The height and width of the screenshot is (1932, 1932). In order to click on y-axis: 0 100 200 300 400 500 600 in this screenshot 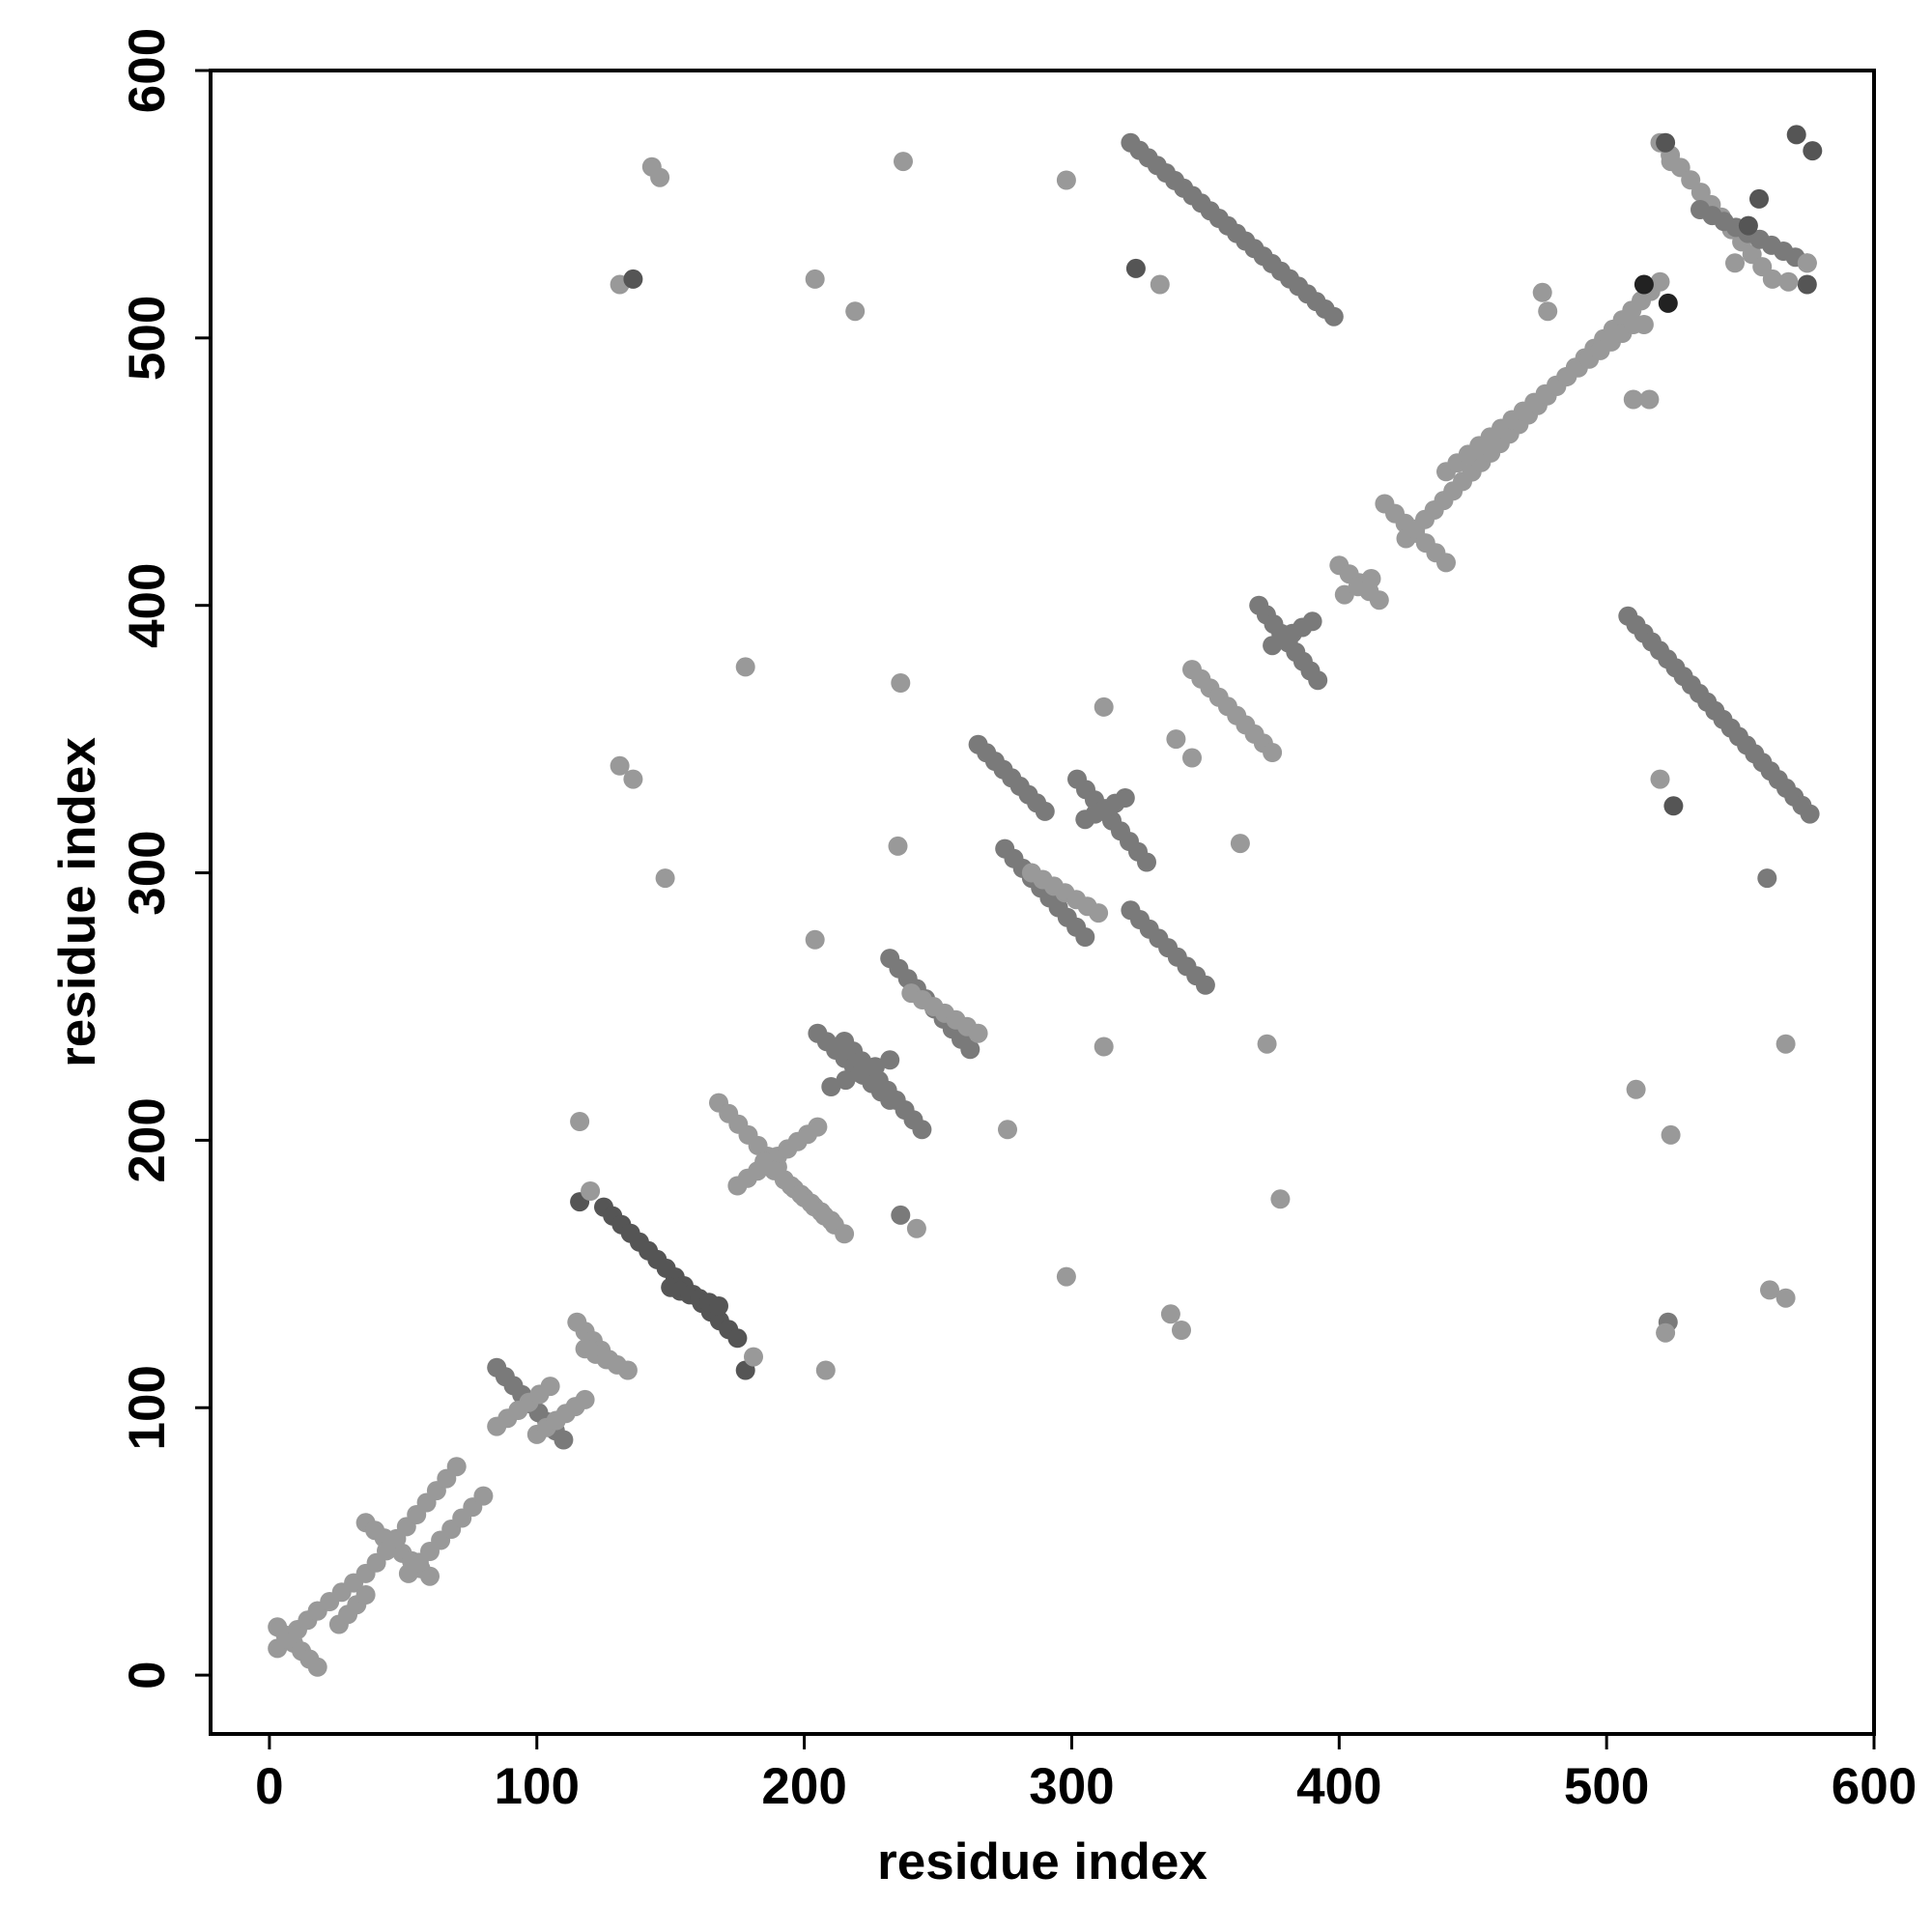, I will do `click(165, 859)`.